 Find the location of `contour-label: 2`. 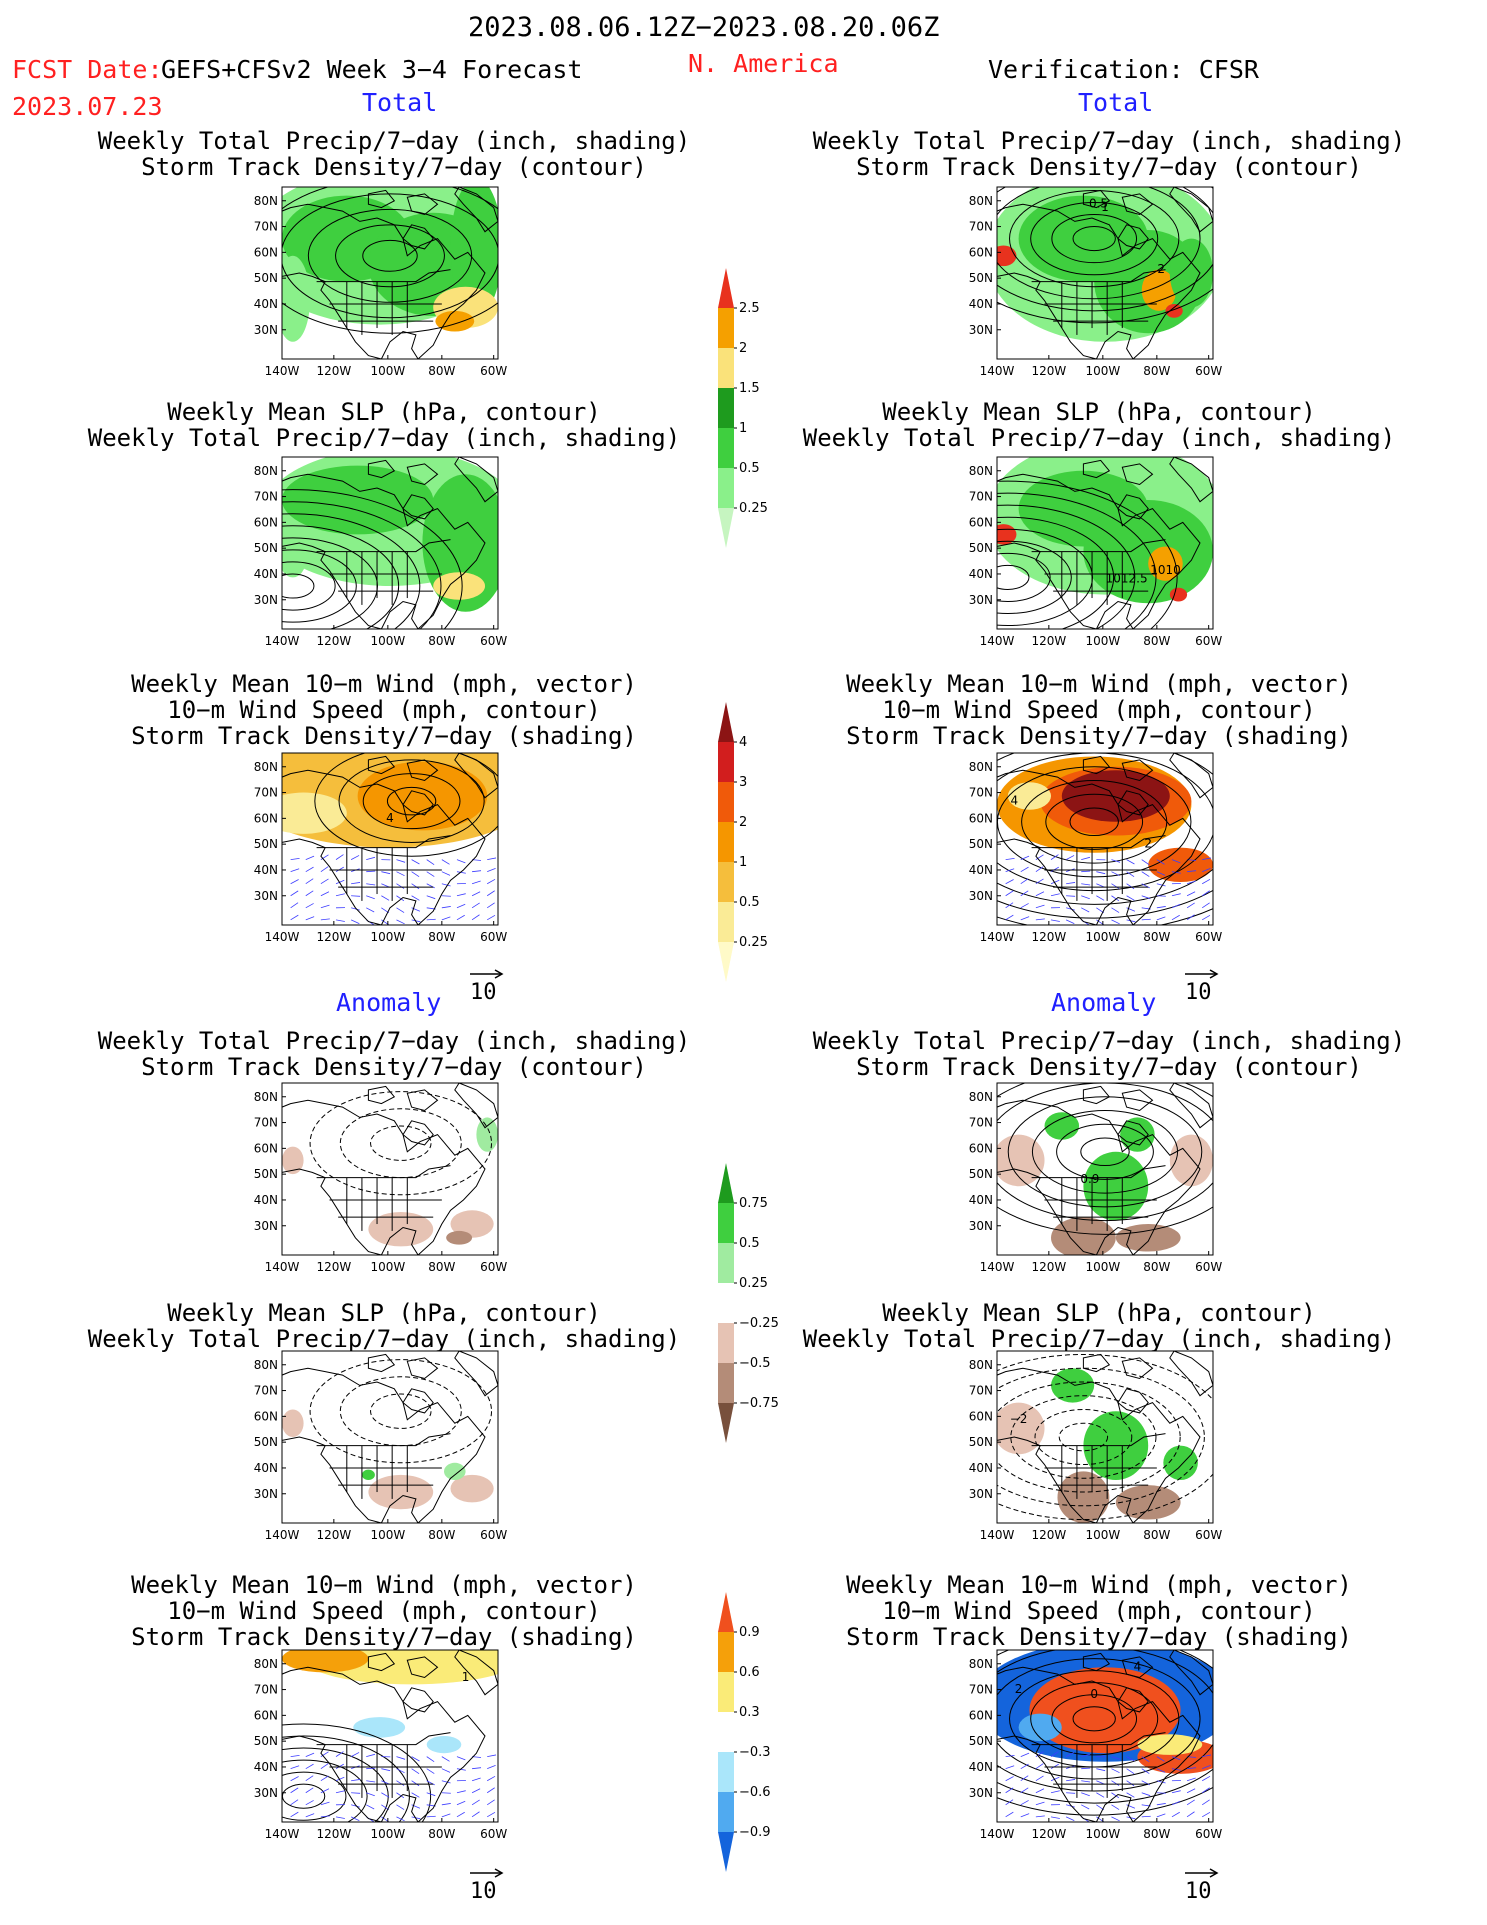

contour-label: 2 is located at coordinates (1161, 269).